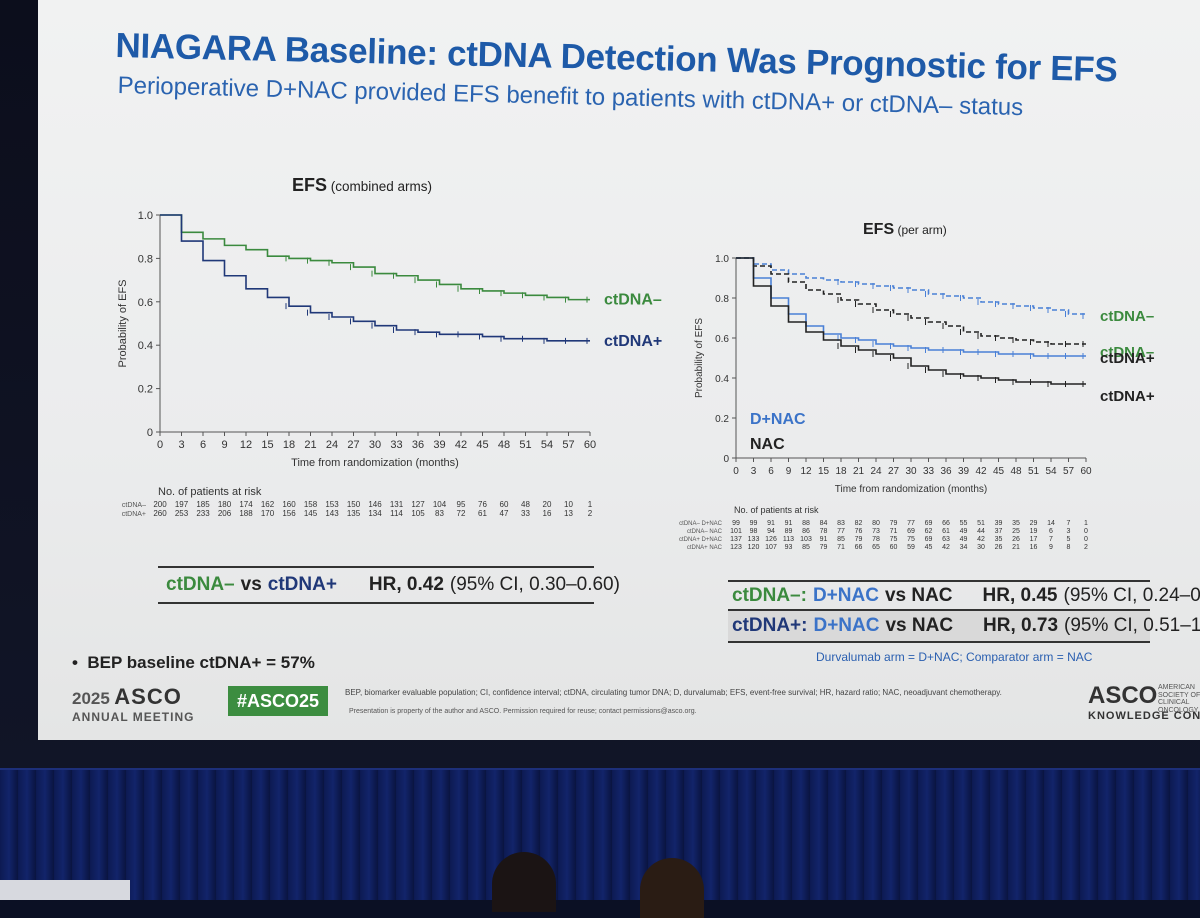  What do you see at coordinates (547, 504) in the screenshot?
I see `risk-value: 20` at bounding box center [547, 504].